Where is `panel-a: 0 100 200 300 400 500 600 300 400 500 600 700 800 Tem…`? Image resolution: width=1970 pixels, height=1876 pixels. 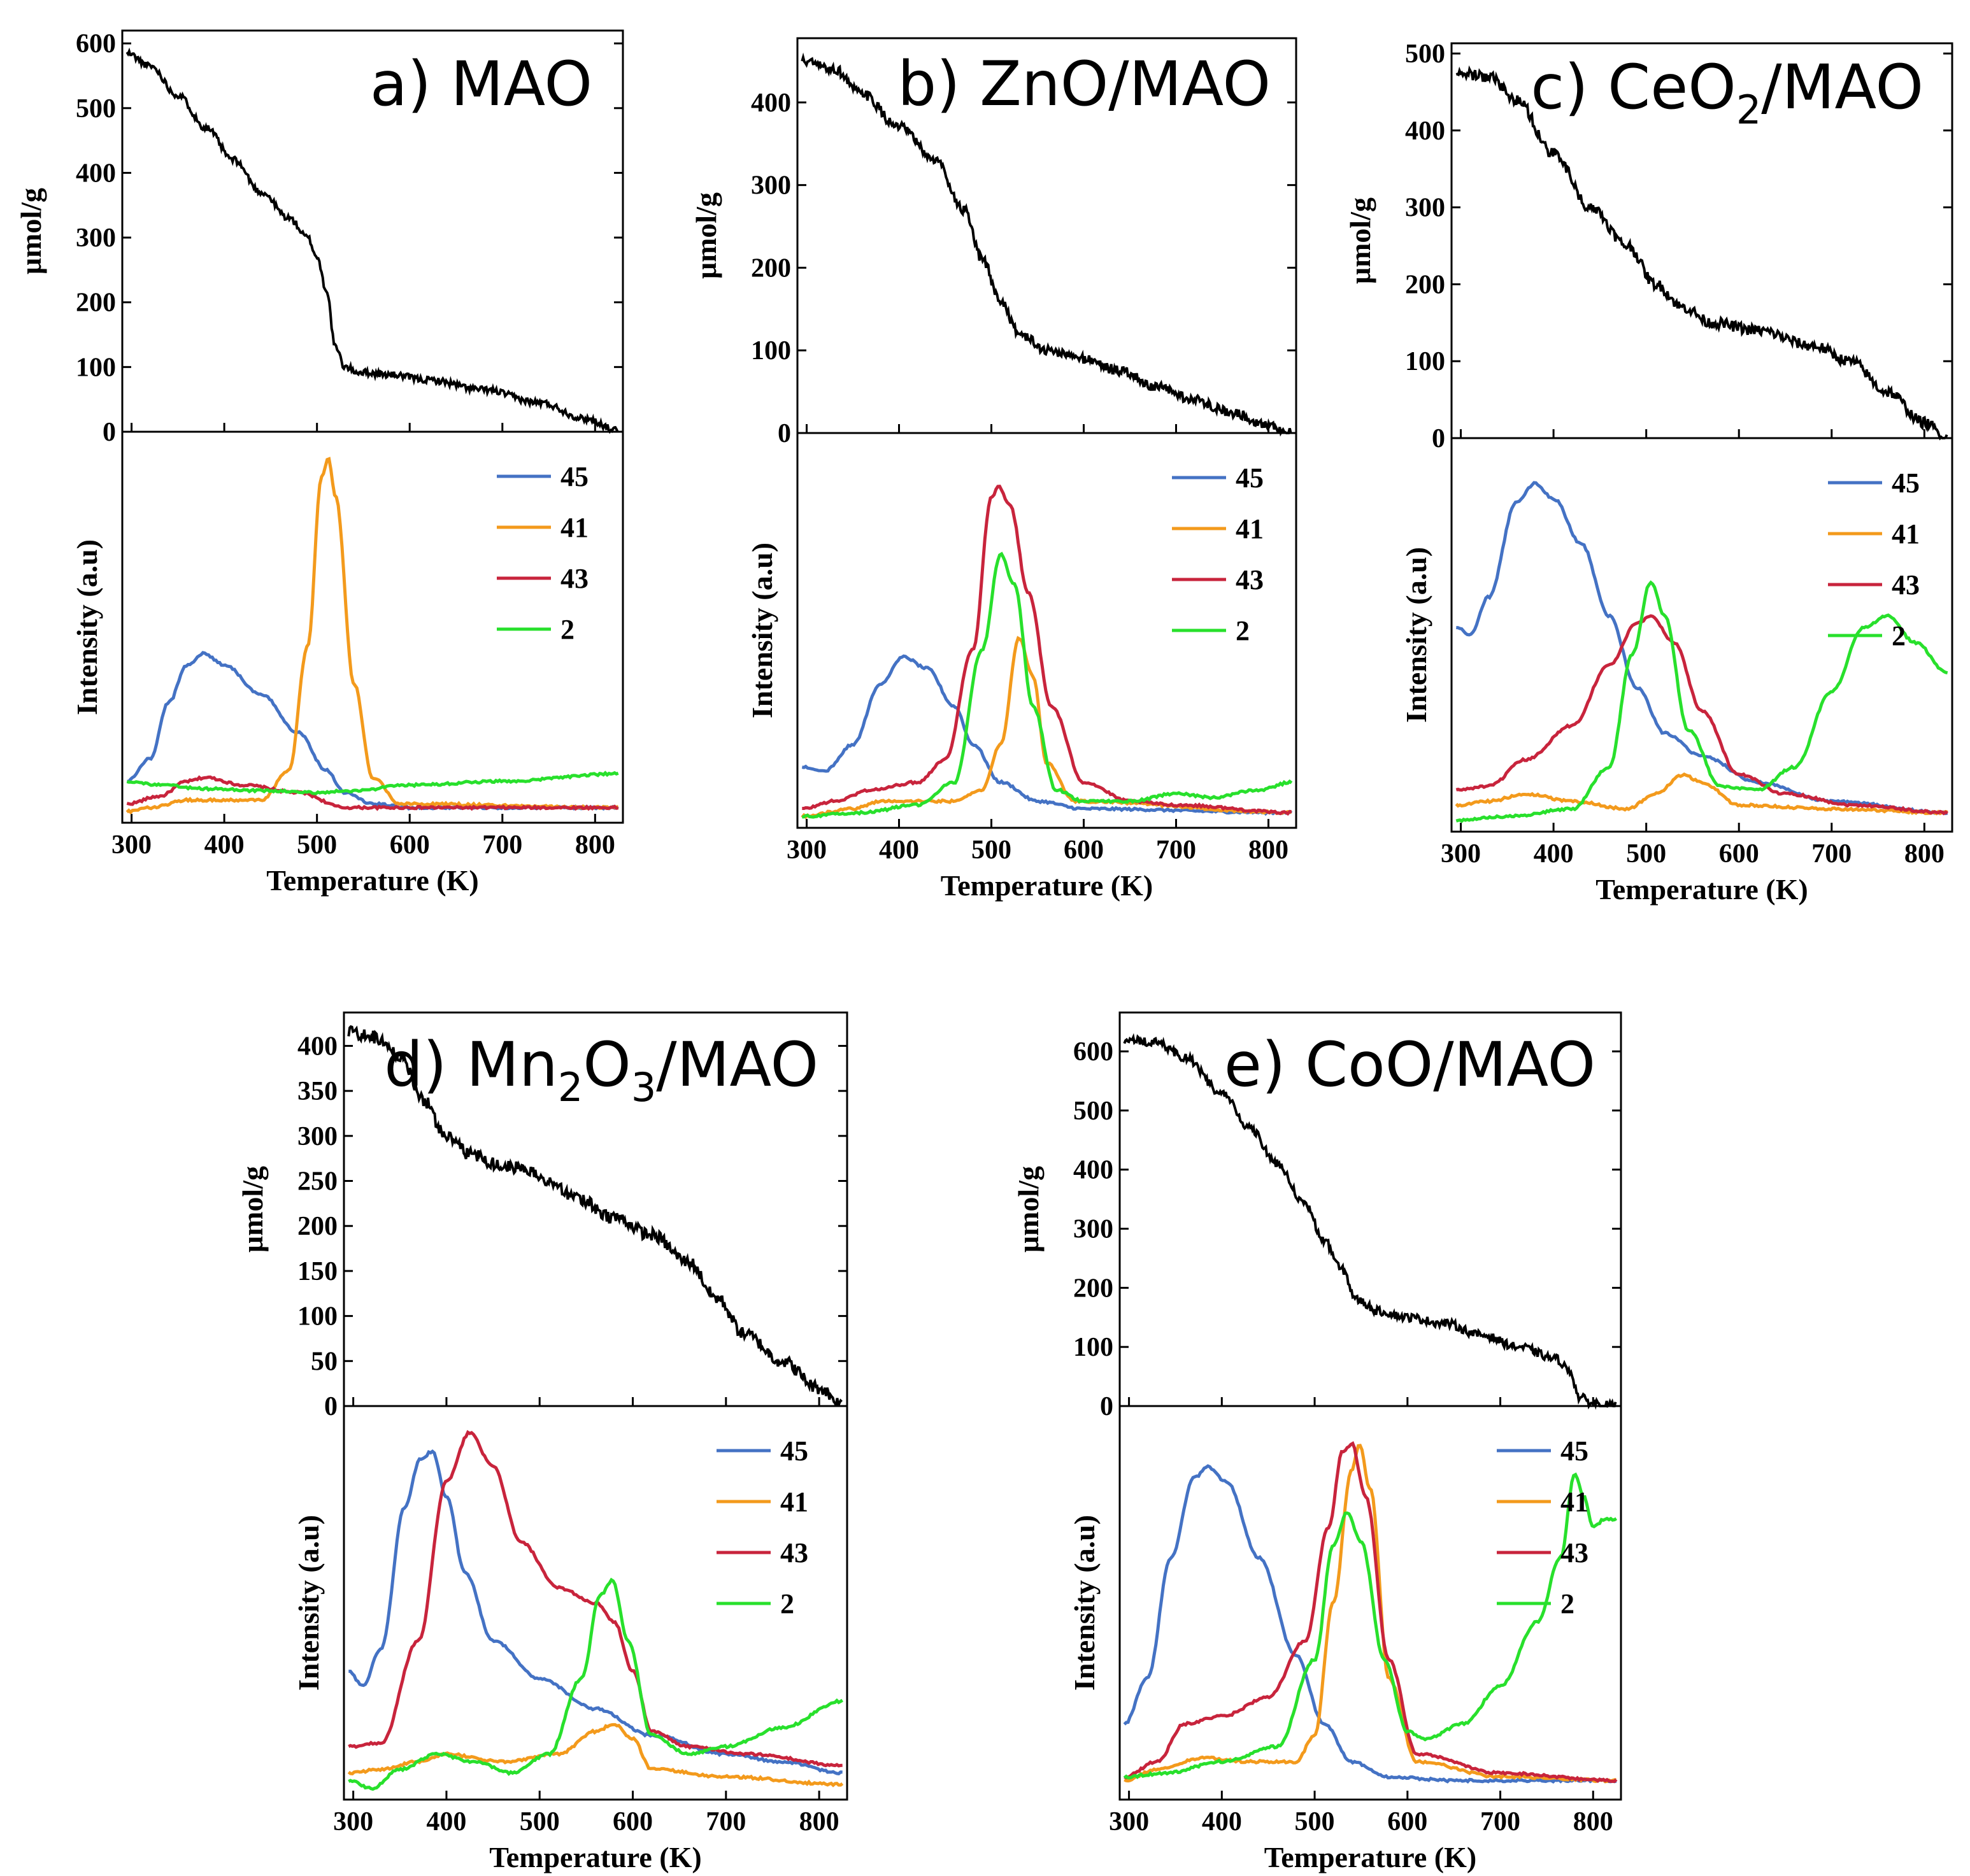 panel-a: 0 100 200 300 400 500 600 300 400 500 600 700 800 Tem… is located at coordinates (319, 463).